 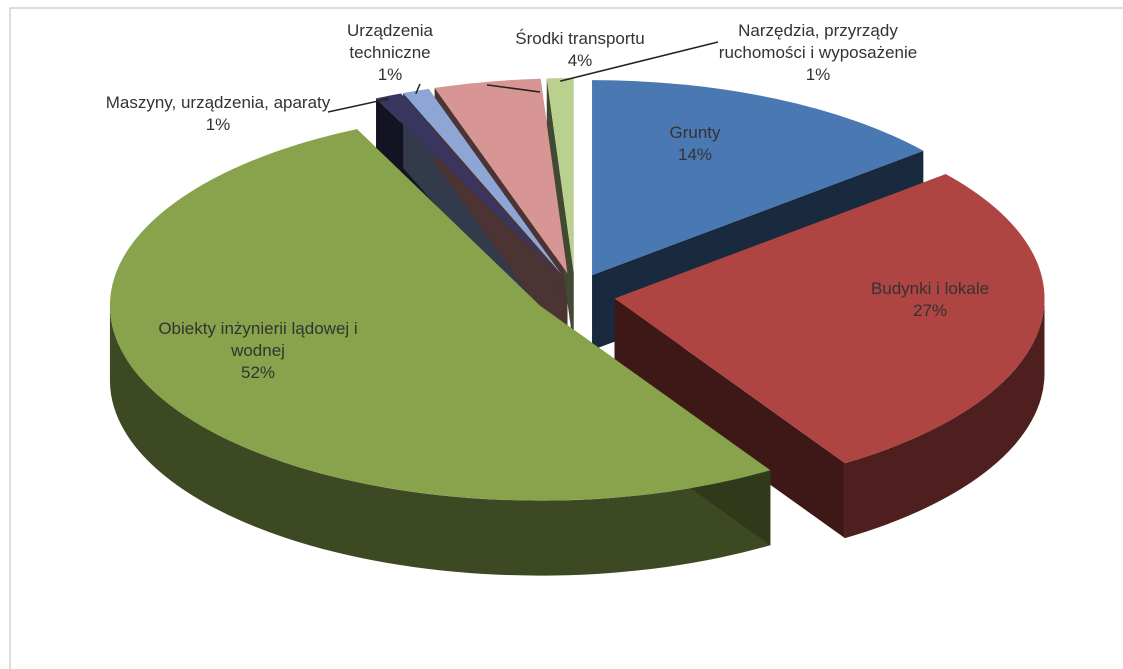 What do you see at coordinates (930, 288) in the screenshot?
I see `slice-label: Budynki i lokale` at bounding box center [930, 288].